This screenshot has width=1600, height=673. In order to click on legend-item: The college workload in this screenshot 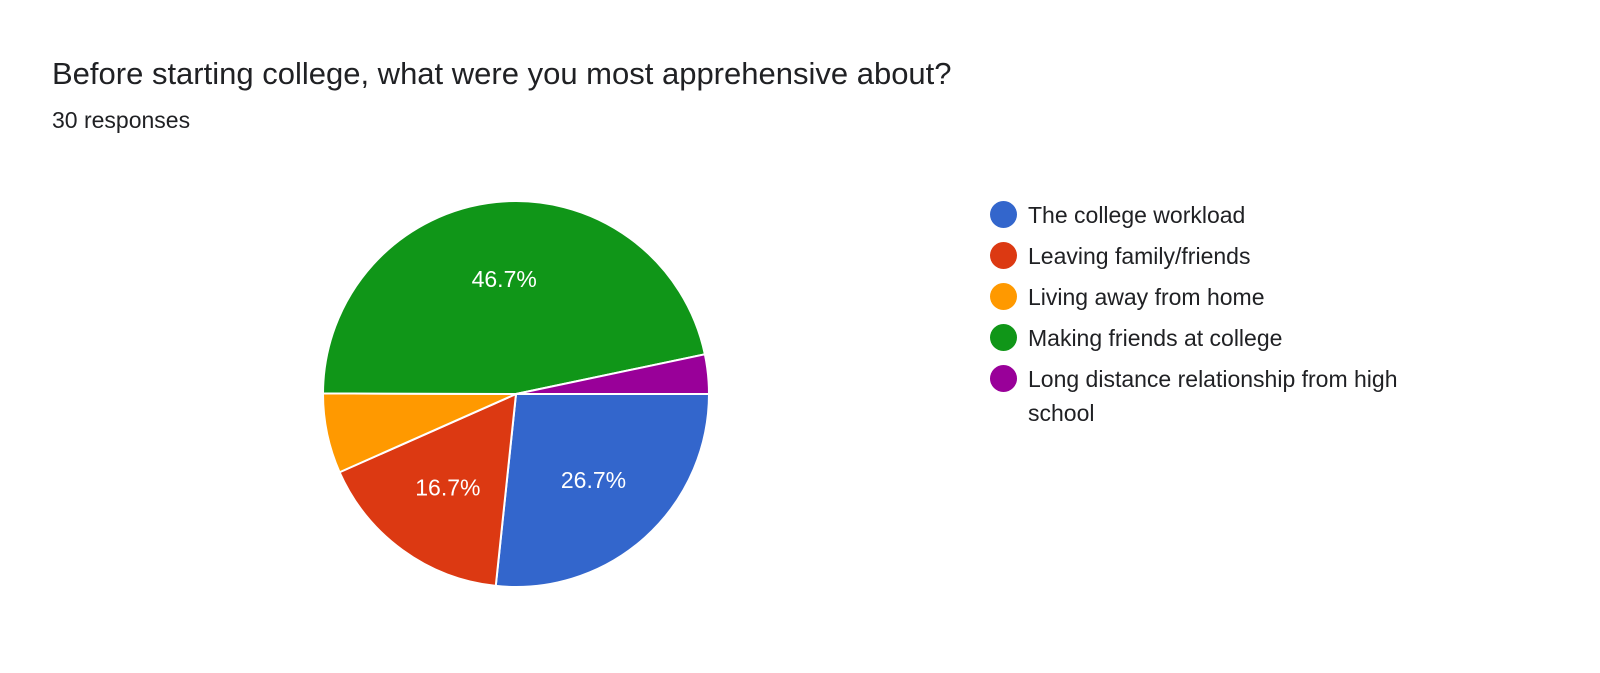, I will do `click(1230, 215)`.